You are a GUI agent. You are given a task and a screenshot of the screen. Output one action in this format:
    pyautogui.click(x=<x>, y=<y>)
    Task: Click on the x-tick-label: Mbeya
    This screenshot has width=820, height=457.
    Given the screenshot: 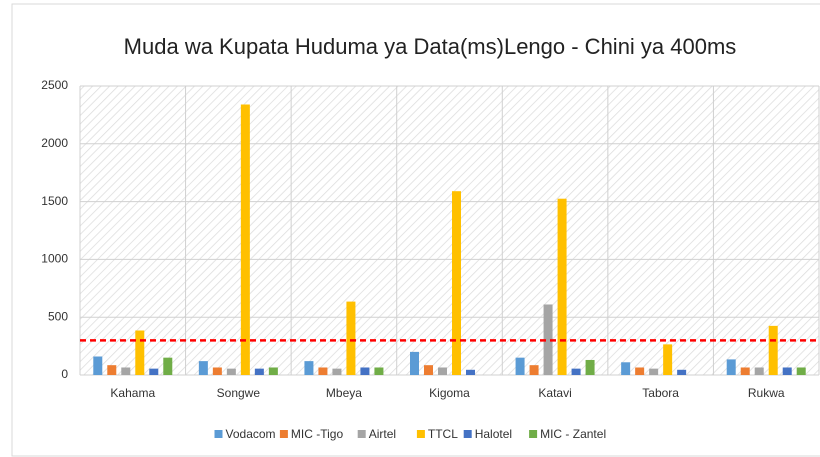 What is the action you would take?
    pyautogui.click(x=344, y=393)
    